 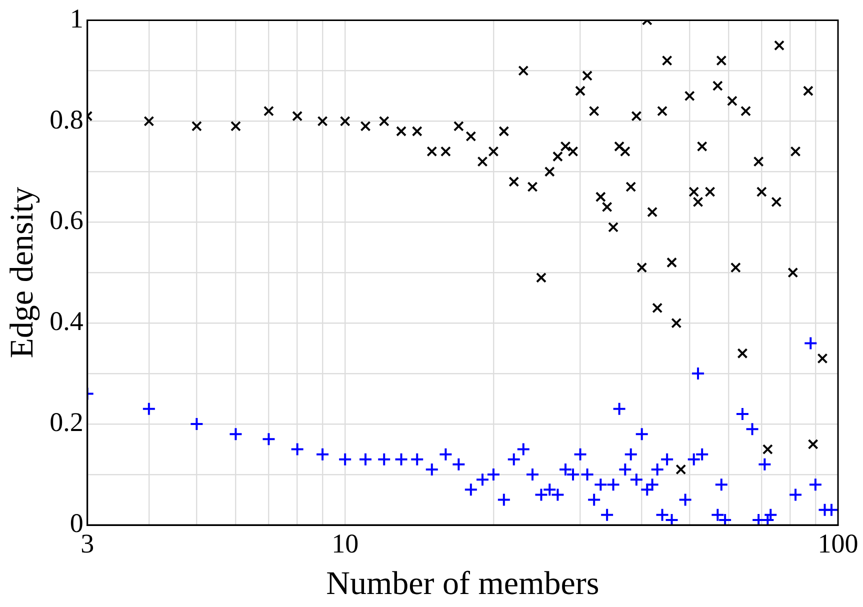 I want to click on y-tick-label: 0.8, so click(x=67, y=119).